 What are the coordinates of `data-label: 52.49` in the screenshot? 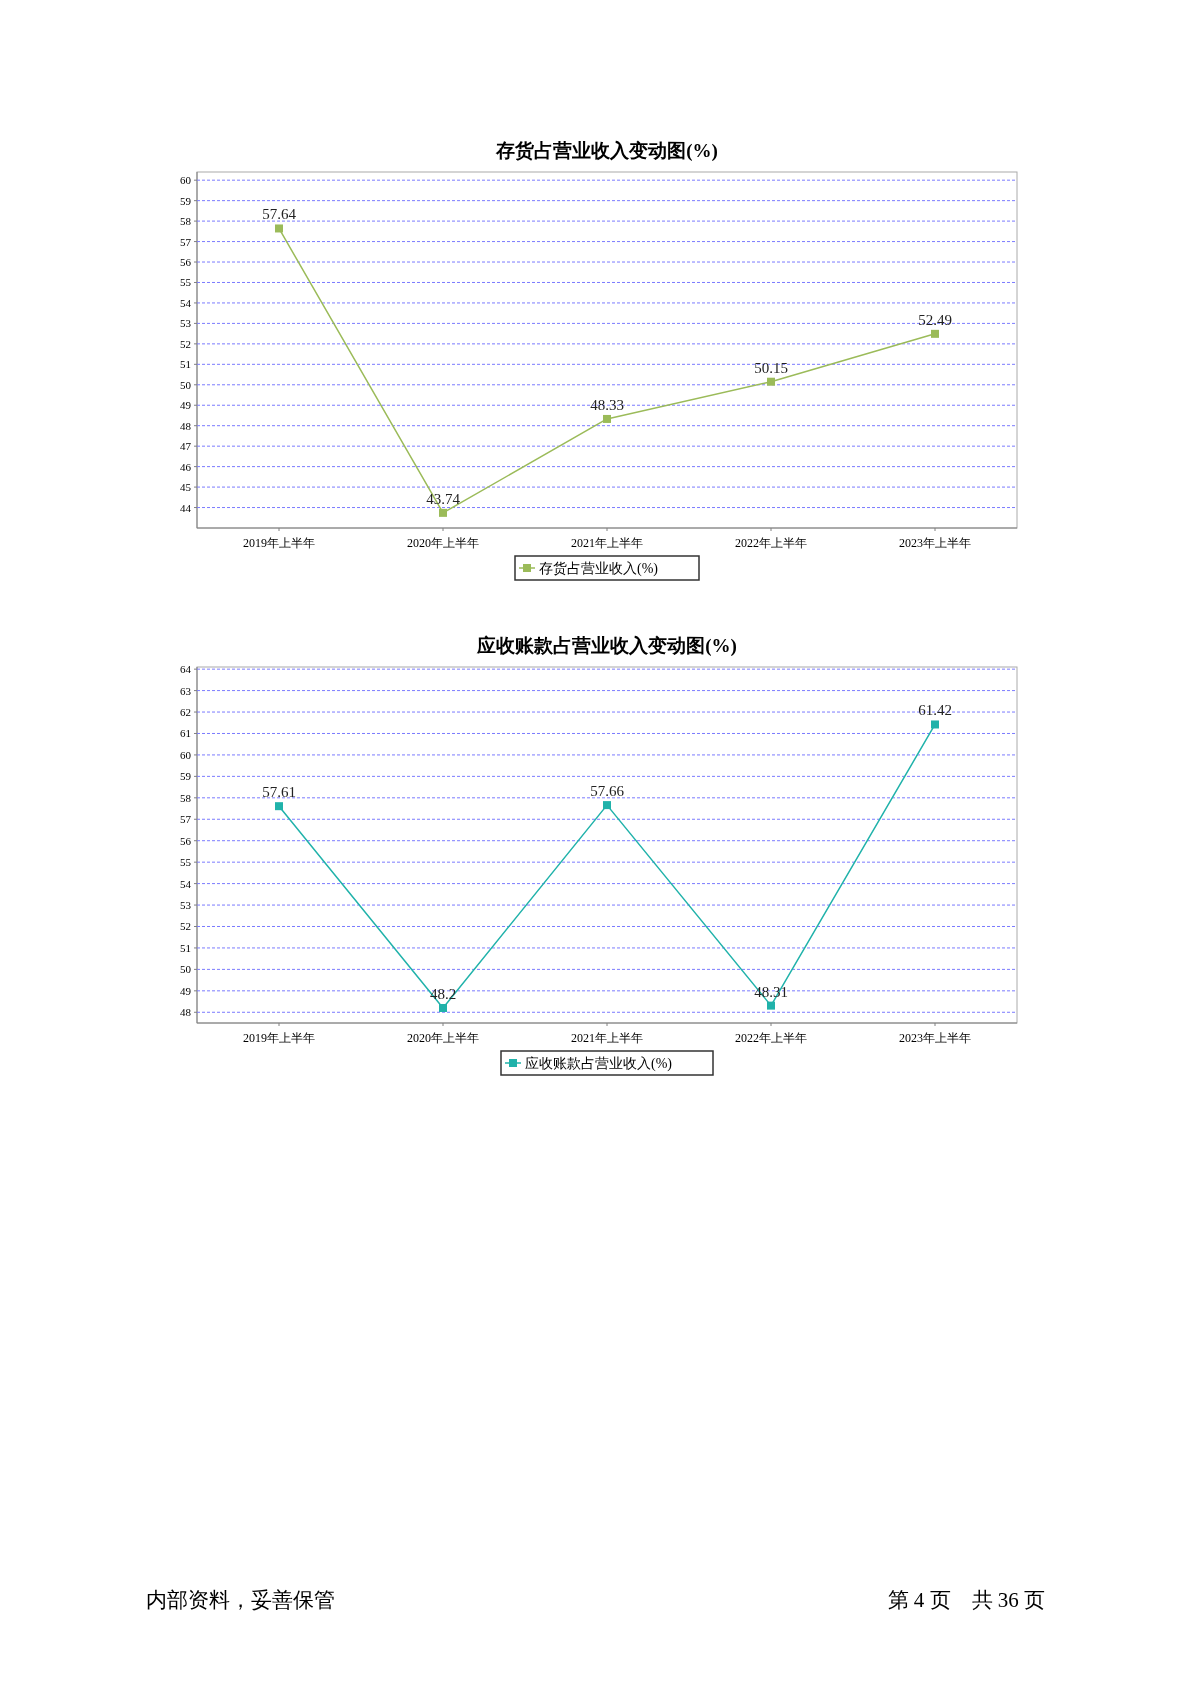 It's located at (935, 319).